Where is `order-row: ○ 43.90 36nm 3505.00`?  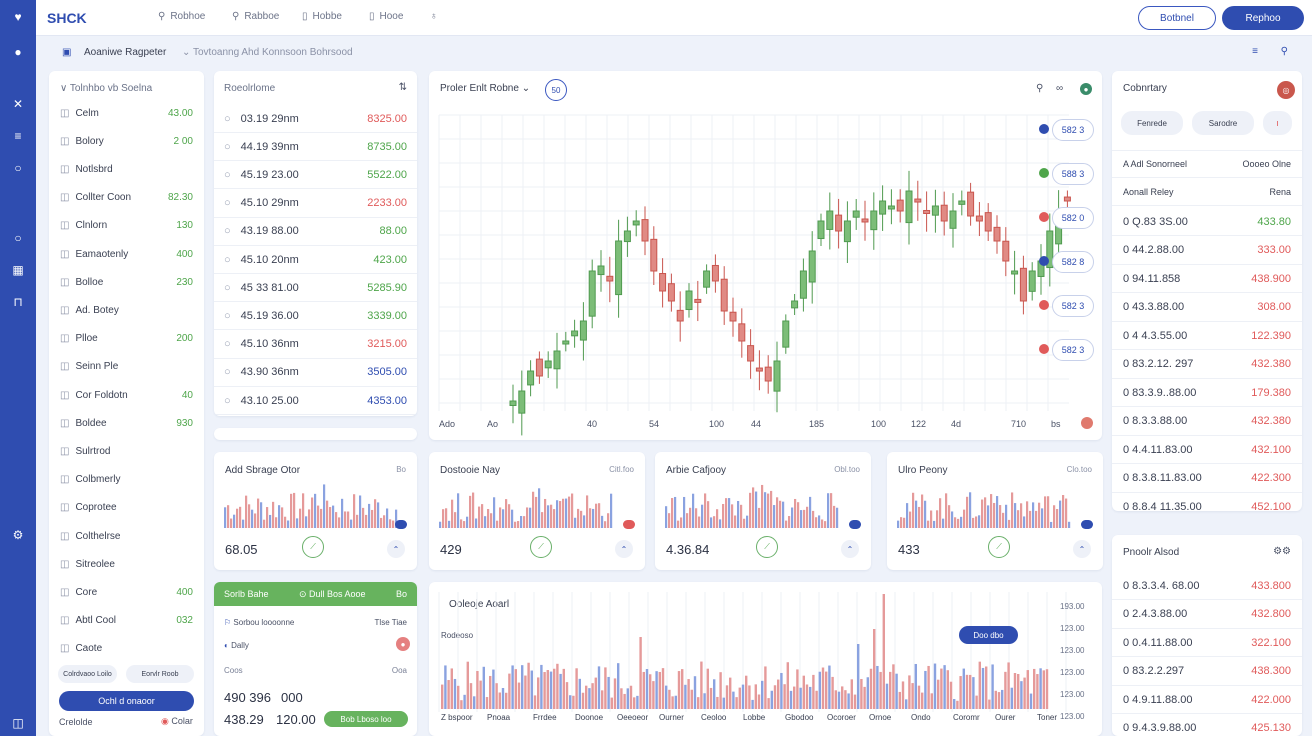 order-row: ○ 43.90 36nm 3505.00 is located at coordinates (315, 373).